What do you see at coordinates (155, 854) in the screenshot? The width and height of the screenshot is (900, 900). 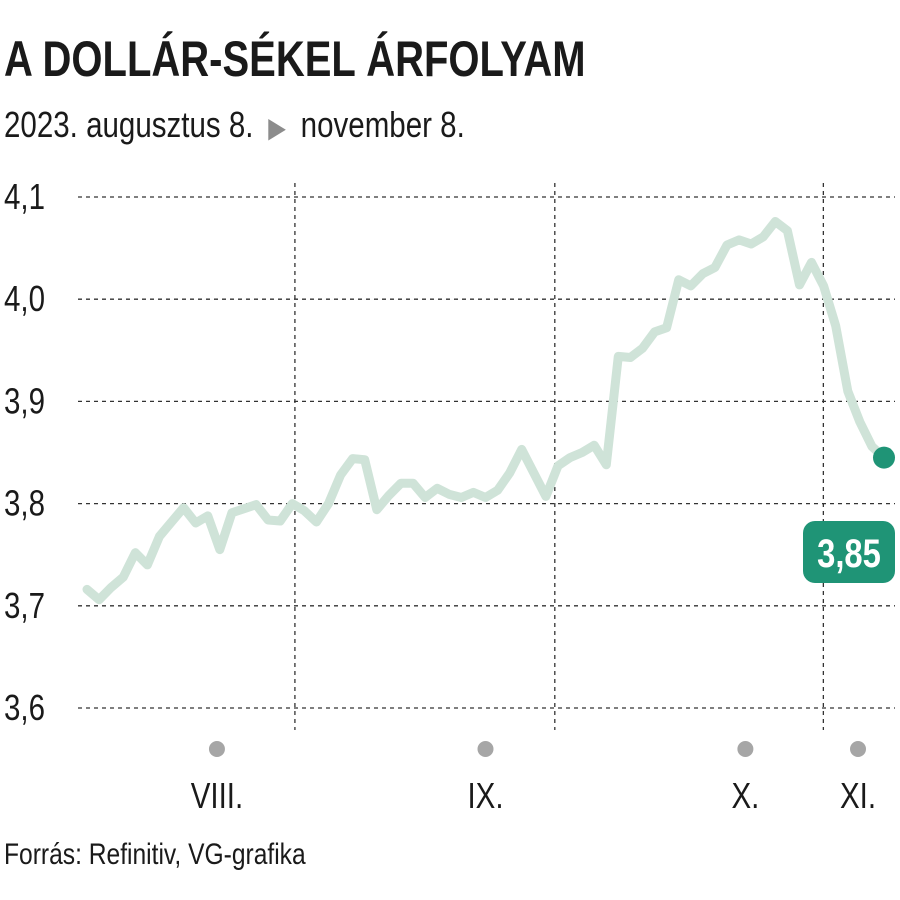 I see `source-note: Forrás: Refinitiv, VG-grafika` at bounding box center [155, 854].